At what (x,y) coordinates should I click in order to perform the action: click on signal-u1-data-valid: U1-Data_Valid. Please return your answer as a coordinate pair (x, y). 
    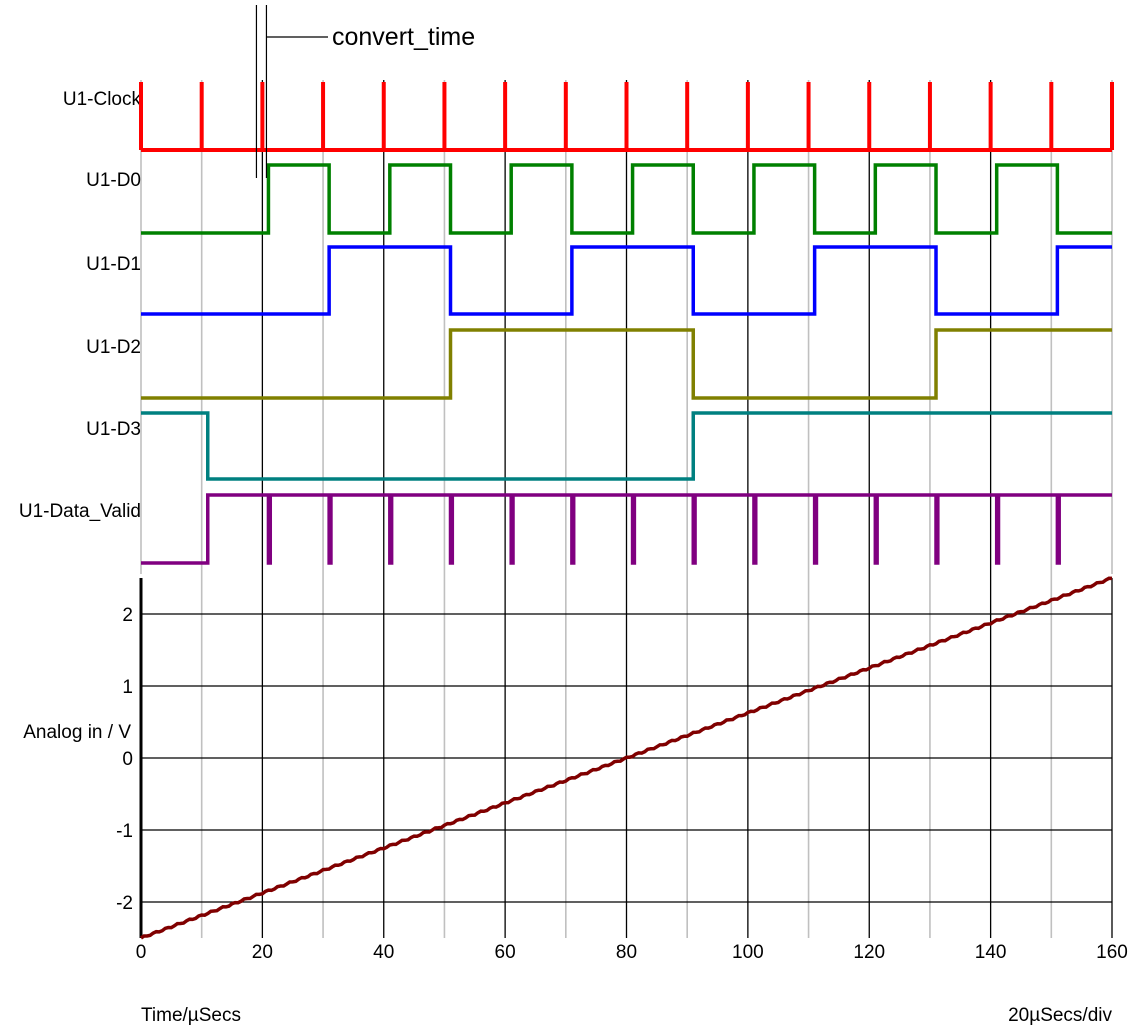
    Looking at the image, I should click on (565, 529).